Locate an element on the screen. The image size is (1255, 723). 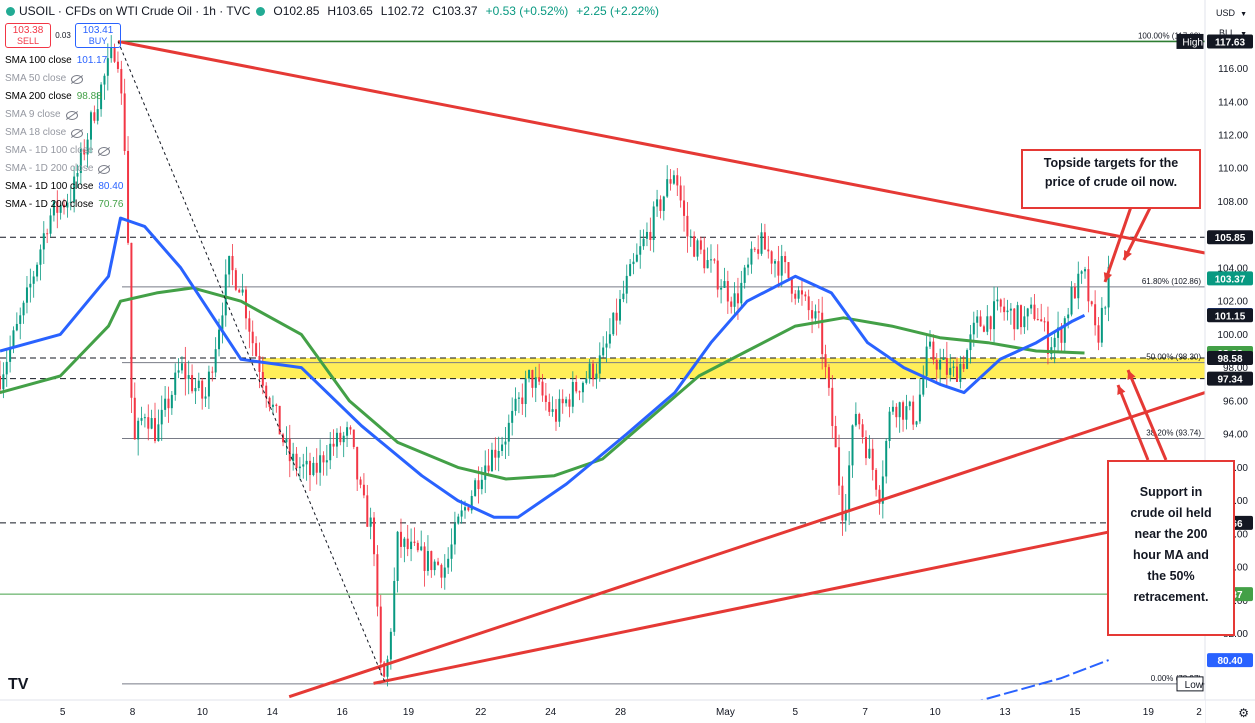
legend-item: SMA 200 close 98.88 is located at coordinates (64, 97).